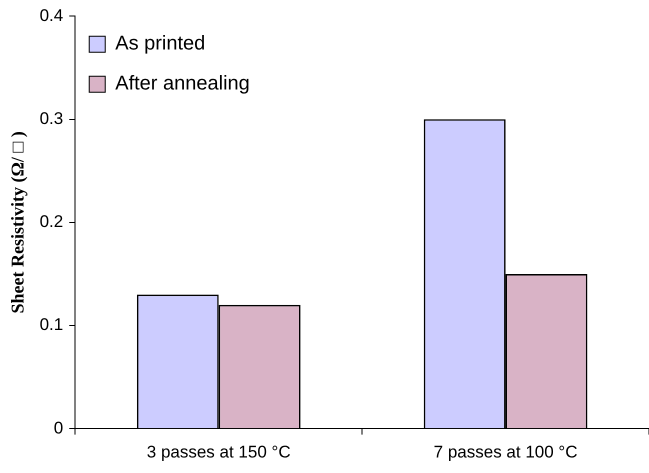  What do you see at coordinates (52, 324) in the screenshot?
I see `y-tick-label: 0.1` at bounding box center [52, 324].